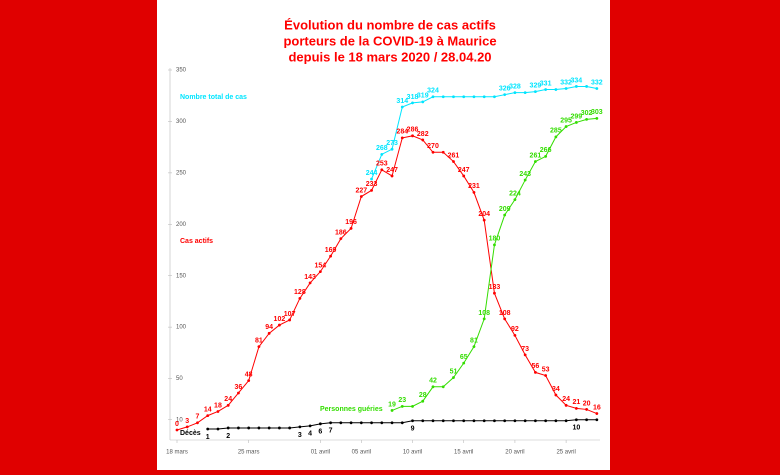 Image resolution: width=780 pixels, height=475 pixels. What do you see at coordinates (514, 453) in the screenshot?
I see `x-tick-label: 20 avril` at bounding box center [514, 453].